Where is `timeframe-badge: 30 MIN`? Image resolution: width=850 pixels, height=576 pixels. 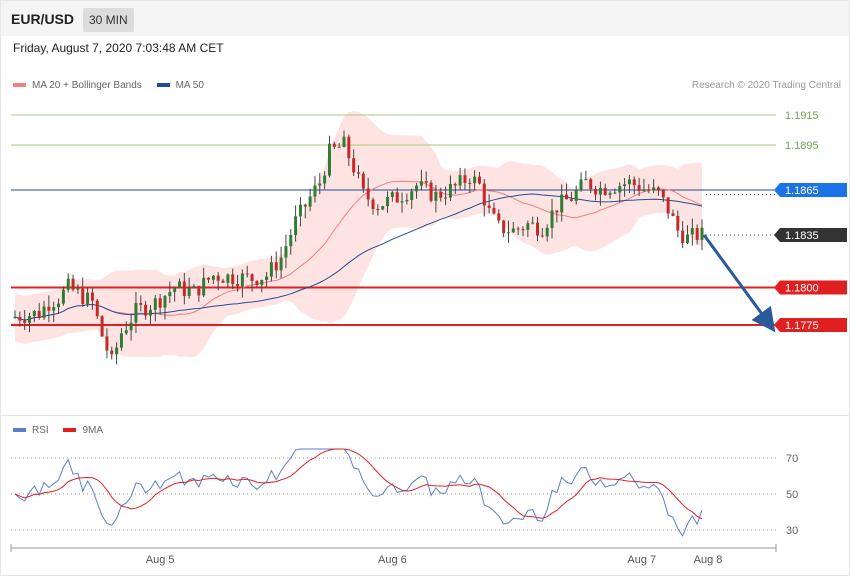
timeframe-badge: 30 MIN is located at coordinates (108, 20).